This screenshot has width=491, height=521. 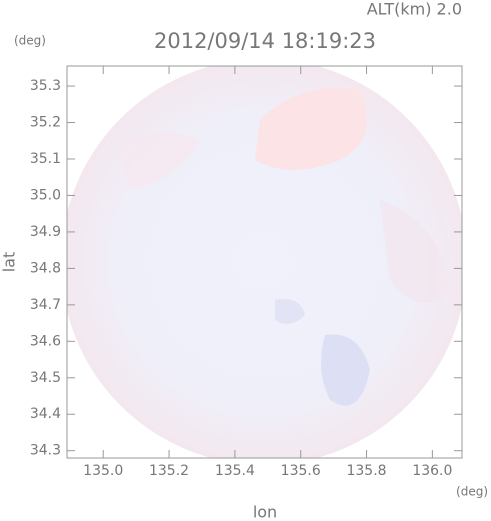 I want to click on y-tick-label: 35.3, so click(x=45, y=86).